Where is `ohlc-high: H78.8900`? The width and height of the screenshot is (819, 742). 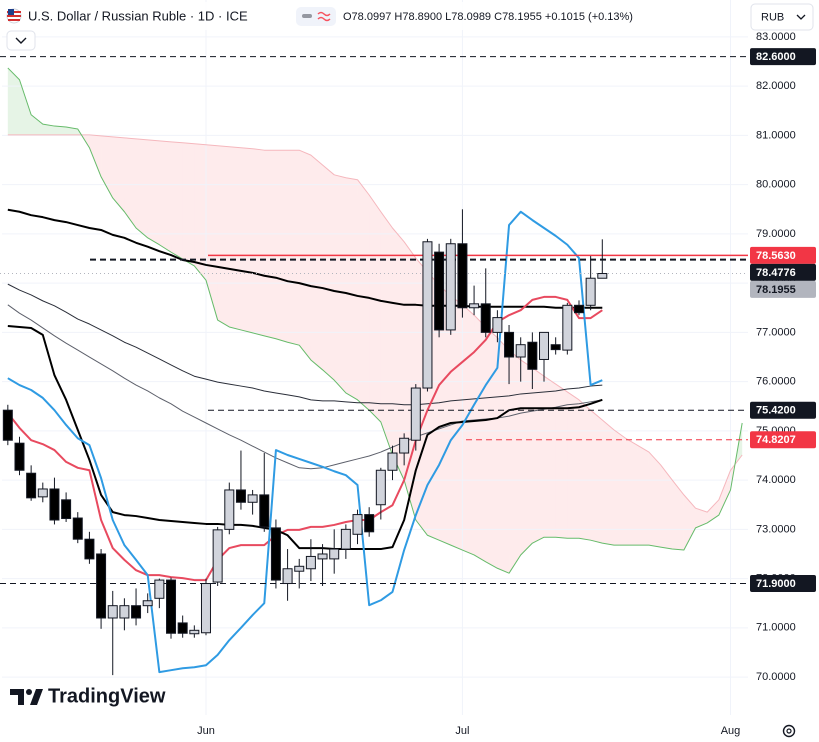
ohlc-high: H78.8900 is located at coordinates (418, 17).